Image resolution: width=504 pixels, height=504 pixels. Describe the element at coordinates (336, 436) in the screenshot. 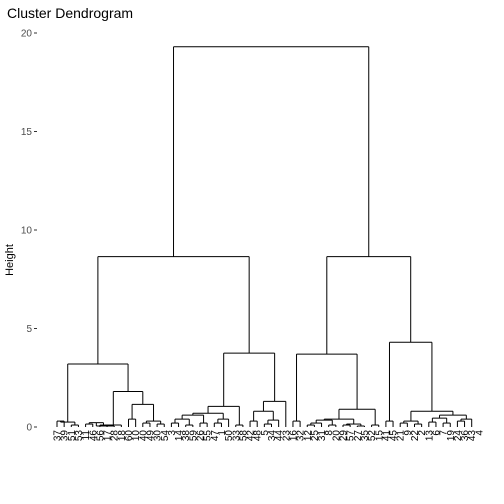

I see `leaf-label: 20` at that location.